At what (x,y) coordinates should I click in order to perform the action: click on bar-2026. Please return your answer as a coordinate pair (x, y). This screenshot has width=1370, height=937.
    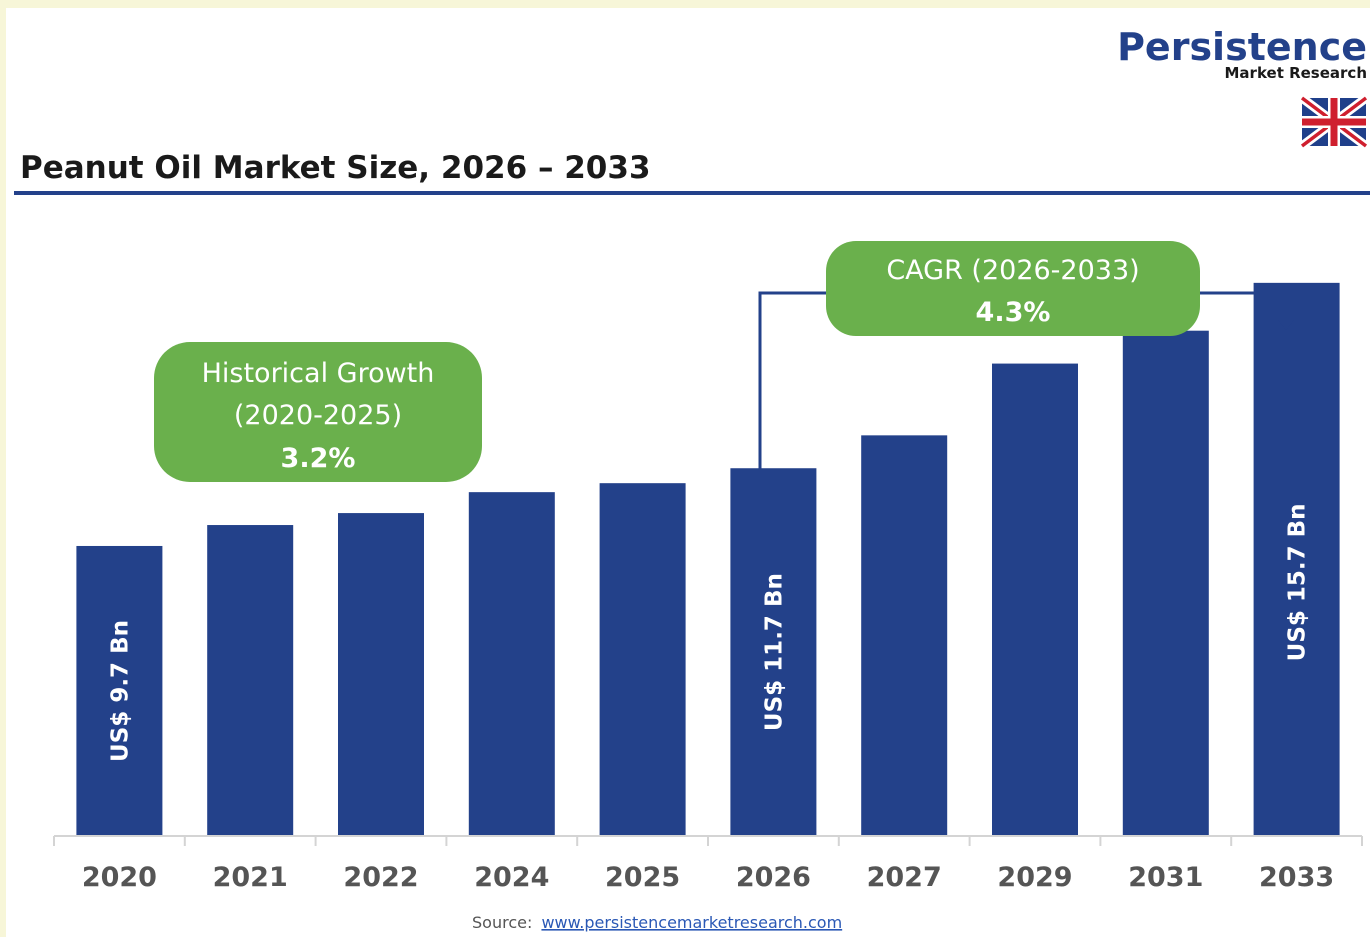
    Looking at the image, I should click on (773, 652).